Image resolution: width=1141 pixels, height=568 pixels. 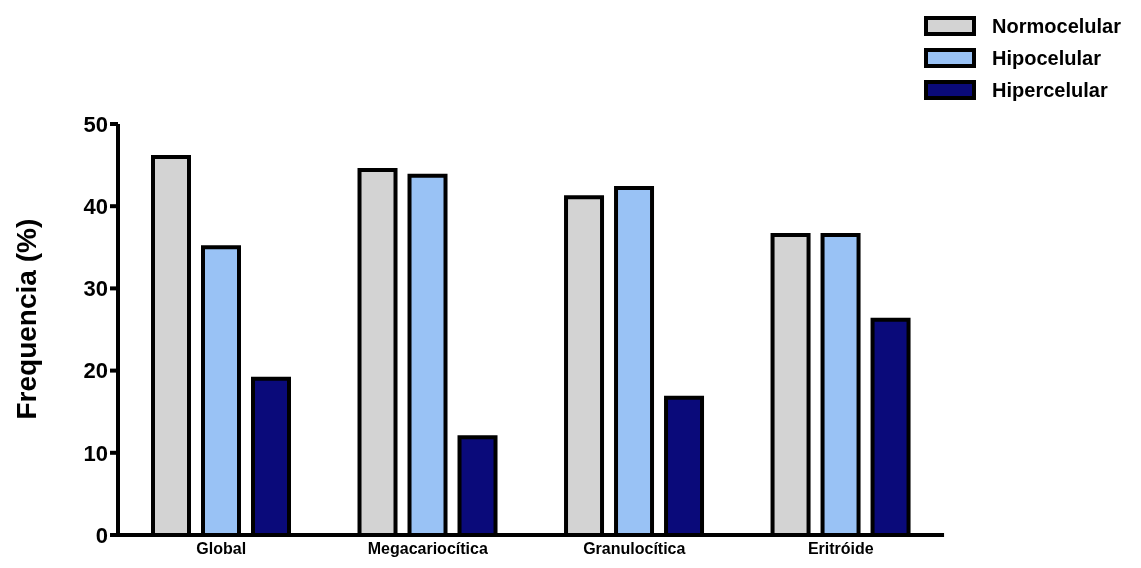 What do you see at coordinates (95, 207) in the screenshot?
I see `y-tick-label: 40` at bounding box center [95, 207].